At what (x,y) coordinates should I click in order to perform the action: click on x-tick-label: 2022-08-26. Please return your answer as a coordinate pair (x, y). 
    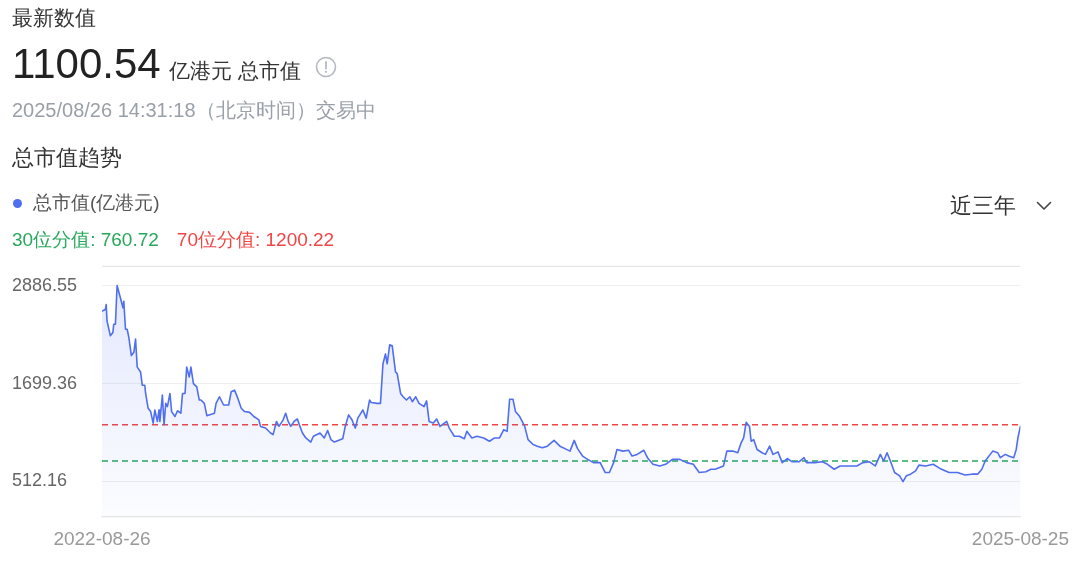
    Looking at the image, I should click on (102, 538).